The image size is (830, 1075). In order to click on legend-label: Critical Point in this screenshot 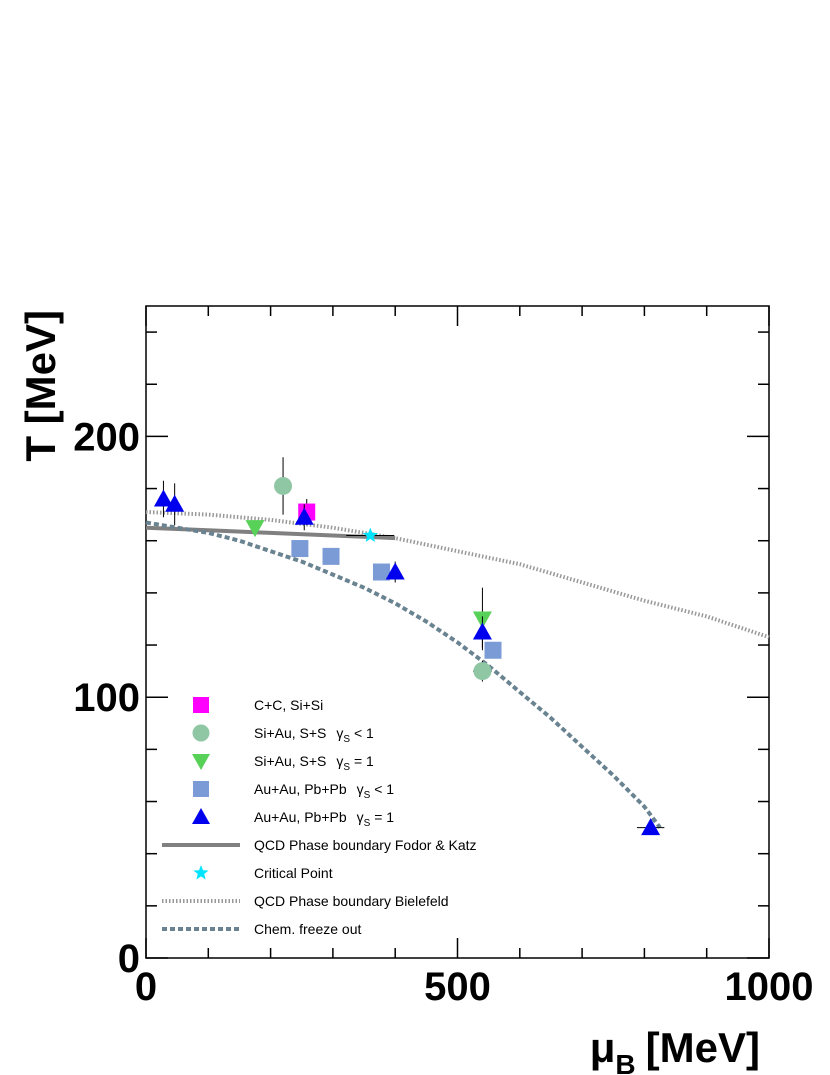, I will do `click(293, 873)`.